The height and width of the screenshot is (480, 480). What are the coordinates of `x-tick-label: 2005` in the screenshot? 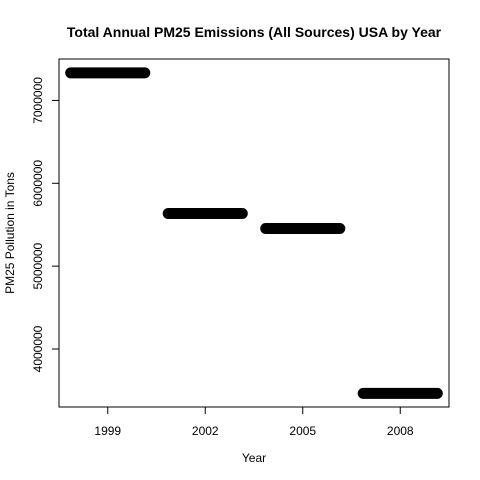 It's located at (302, 431).